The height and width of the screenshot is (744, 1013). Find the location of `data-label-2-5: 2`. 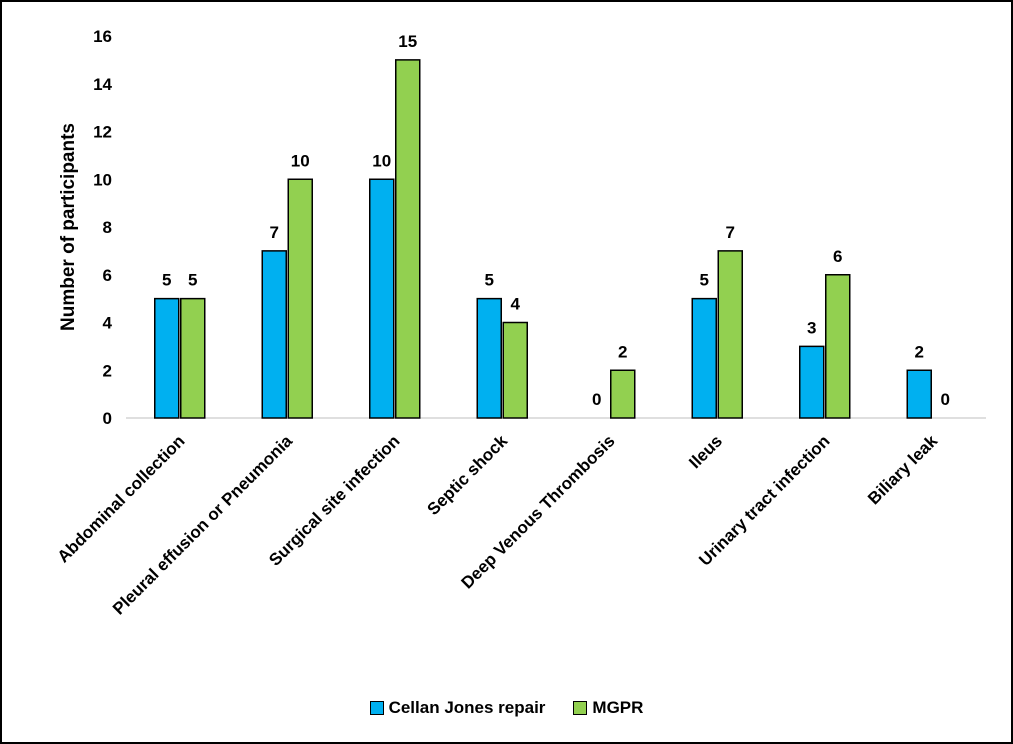

data-label-2-5: 2 is located at coordinates (622, 351).